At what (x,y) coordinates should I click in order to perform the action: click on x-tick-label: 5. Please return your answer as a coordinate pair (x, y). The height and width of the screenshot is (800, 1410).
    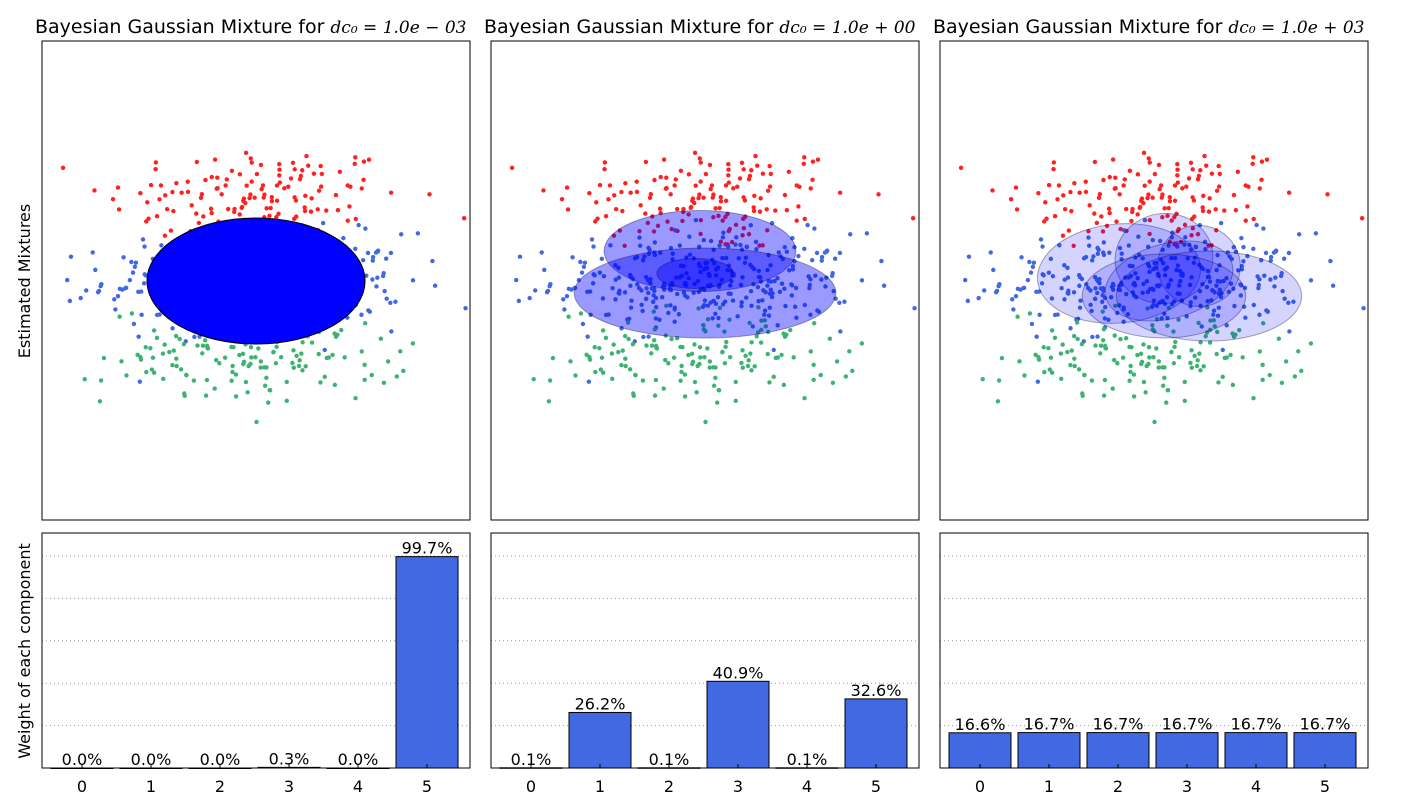
    Looking at the image, I should click on (876, 786).